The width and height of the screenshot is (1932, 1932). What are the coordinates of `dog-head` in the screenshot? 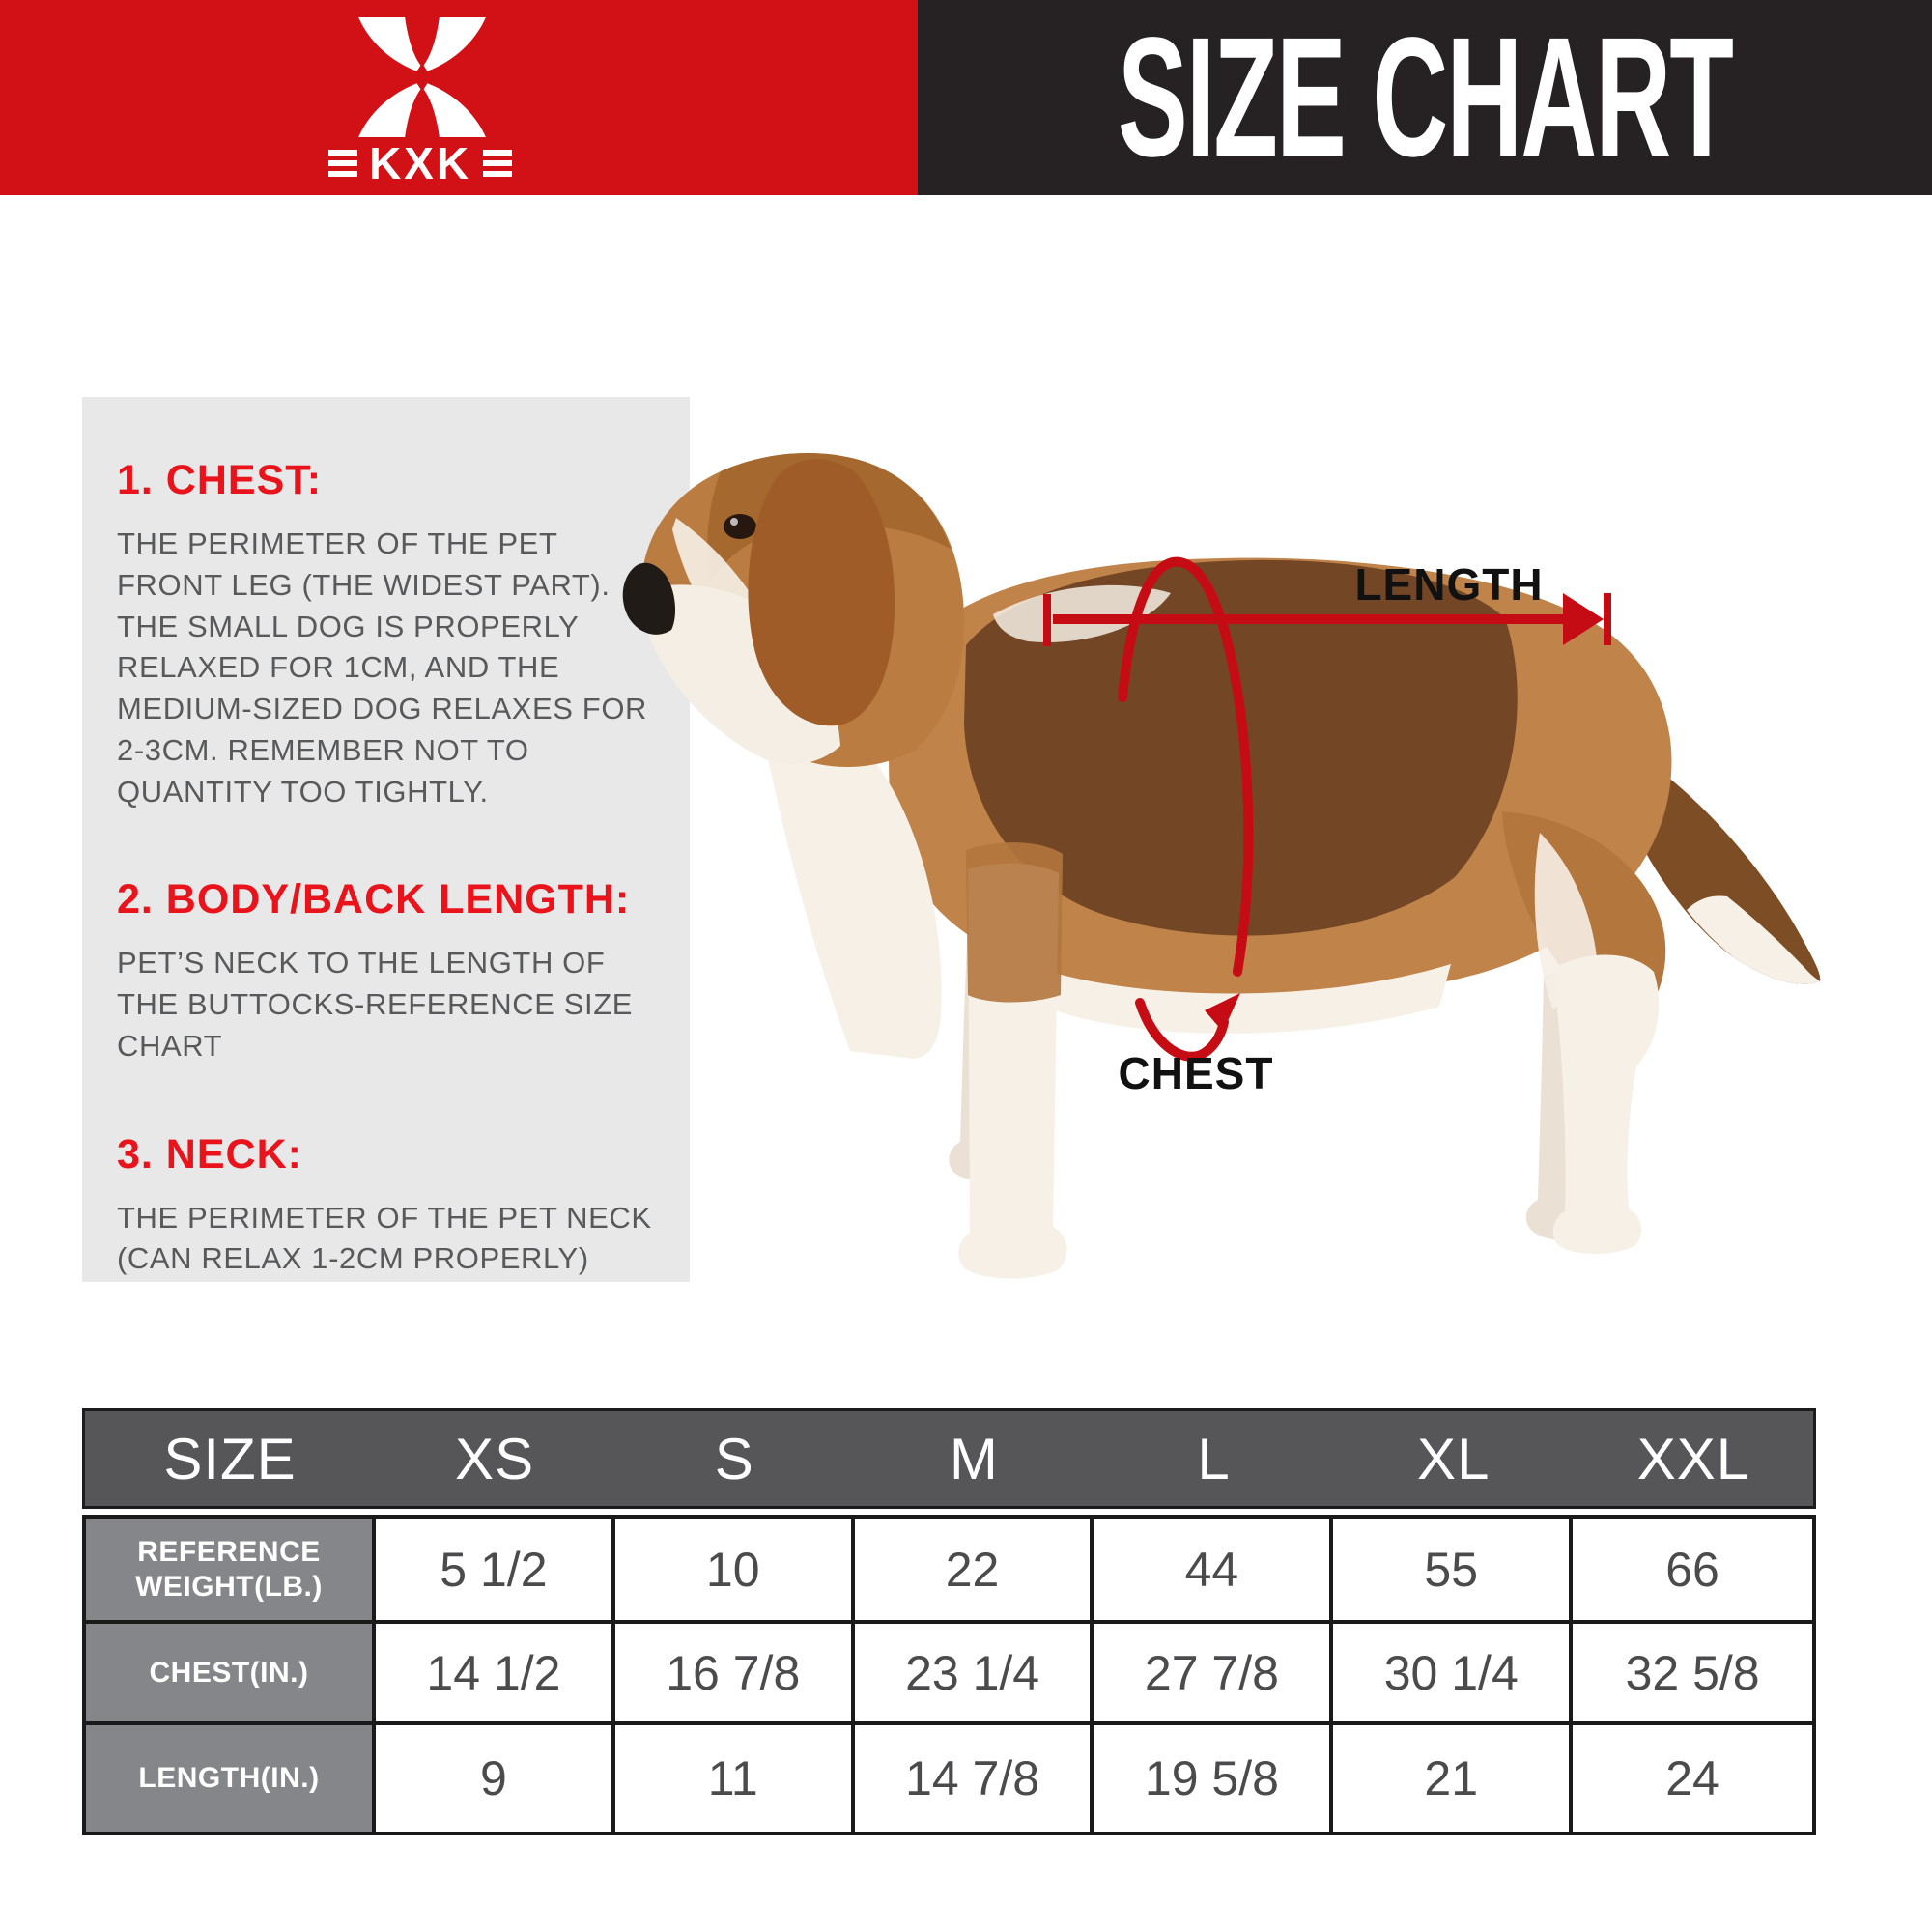 It's located at (793, 610).